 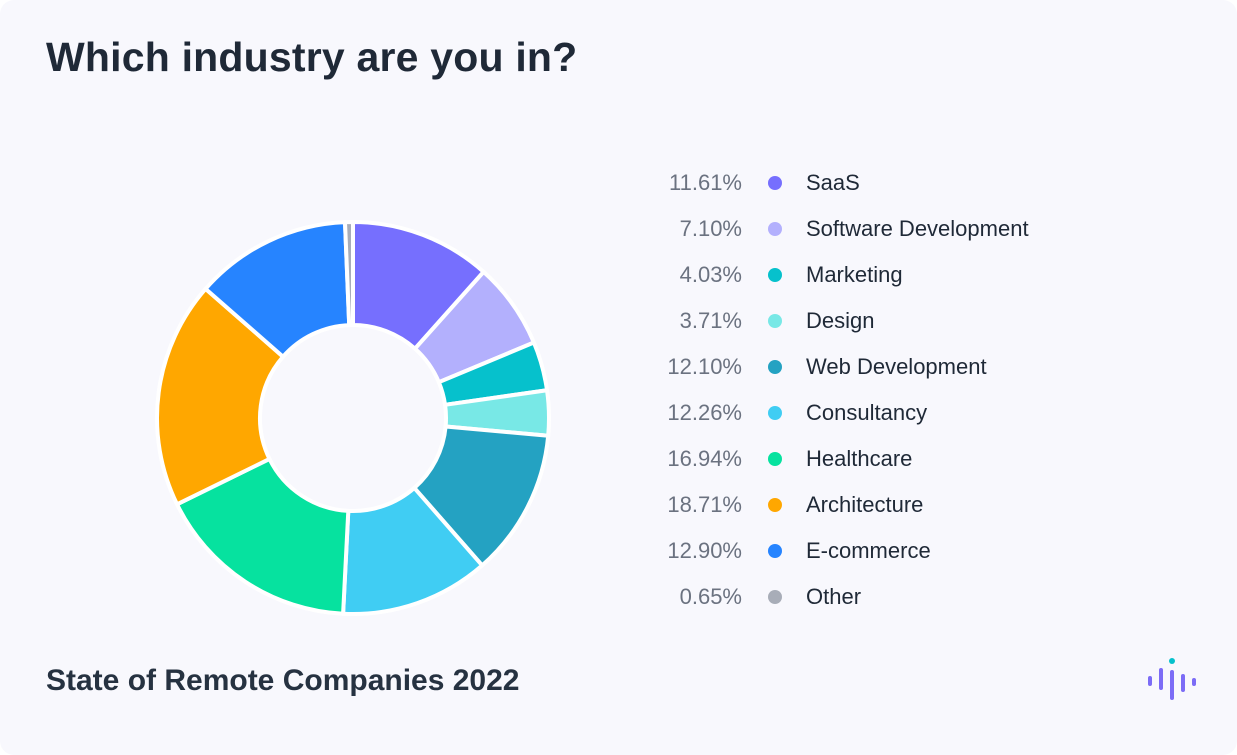 What do you see at coordinates (263, 536) in the screenshot?
I see `donut-slice-healthcare` at bounding box center [263, 536].